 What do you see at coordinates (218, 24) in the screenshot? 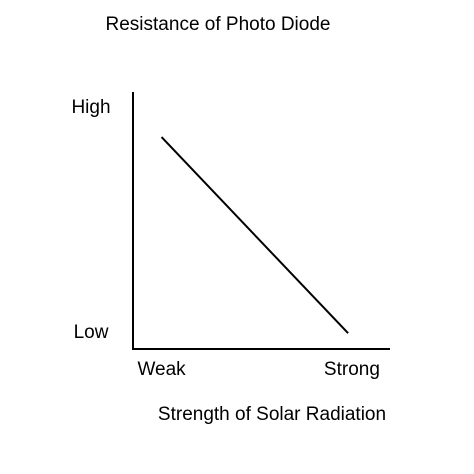
I see `chart-title: Resistance of Photo Diode` at bounding box center [218, 24].